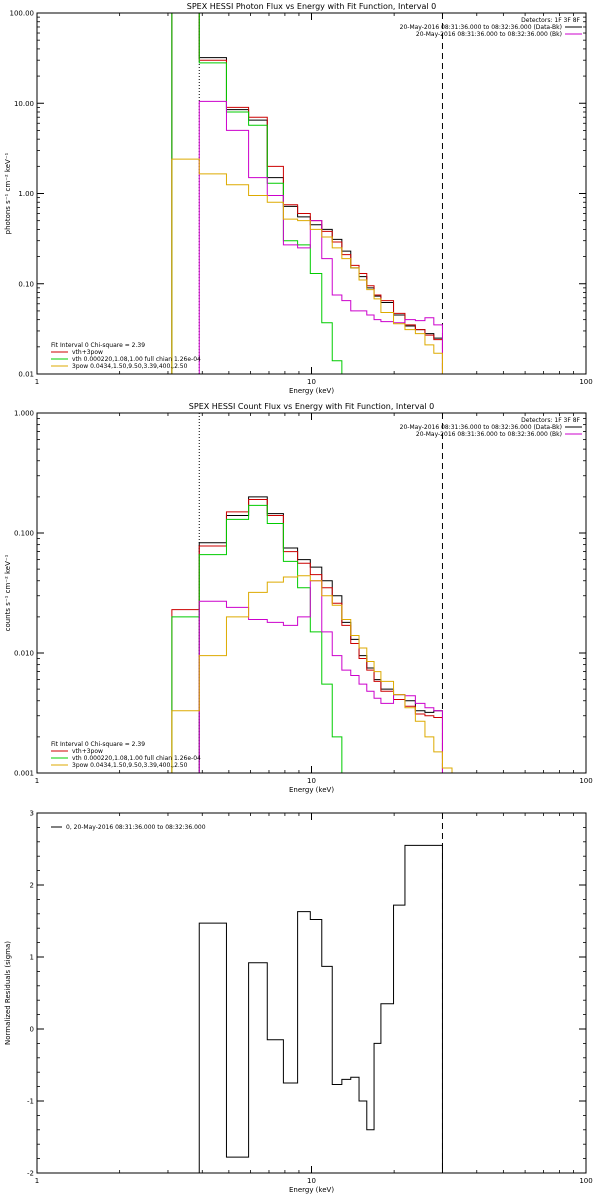  What do you see at coordinates (26, 284) in the screenshot?
I see `y-tick-label: 0.10` at bounding box center [26, 284].